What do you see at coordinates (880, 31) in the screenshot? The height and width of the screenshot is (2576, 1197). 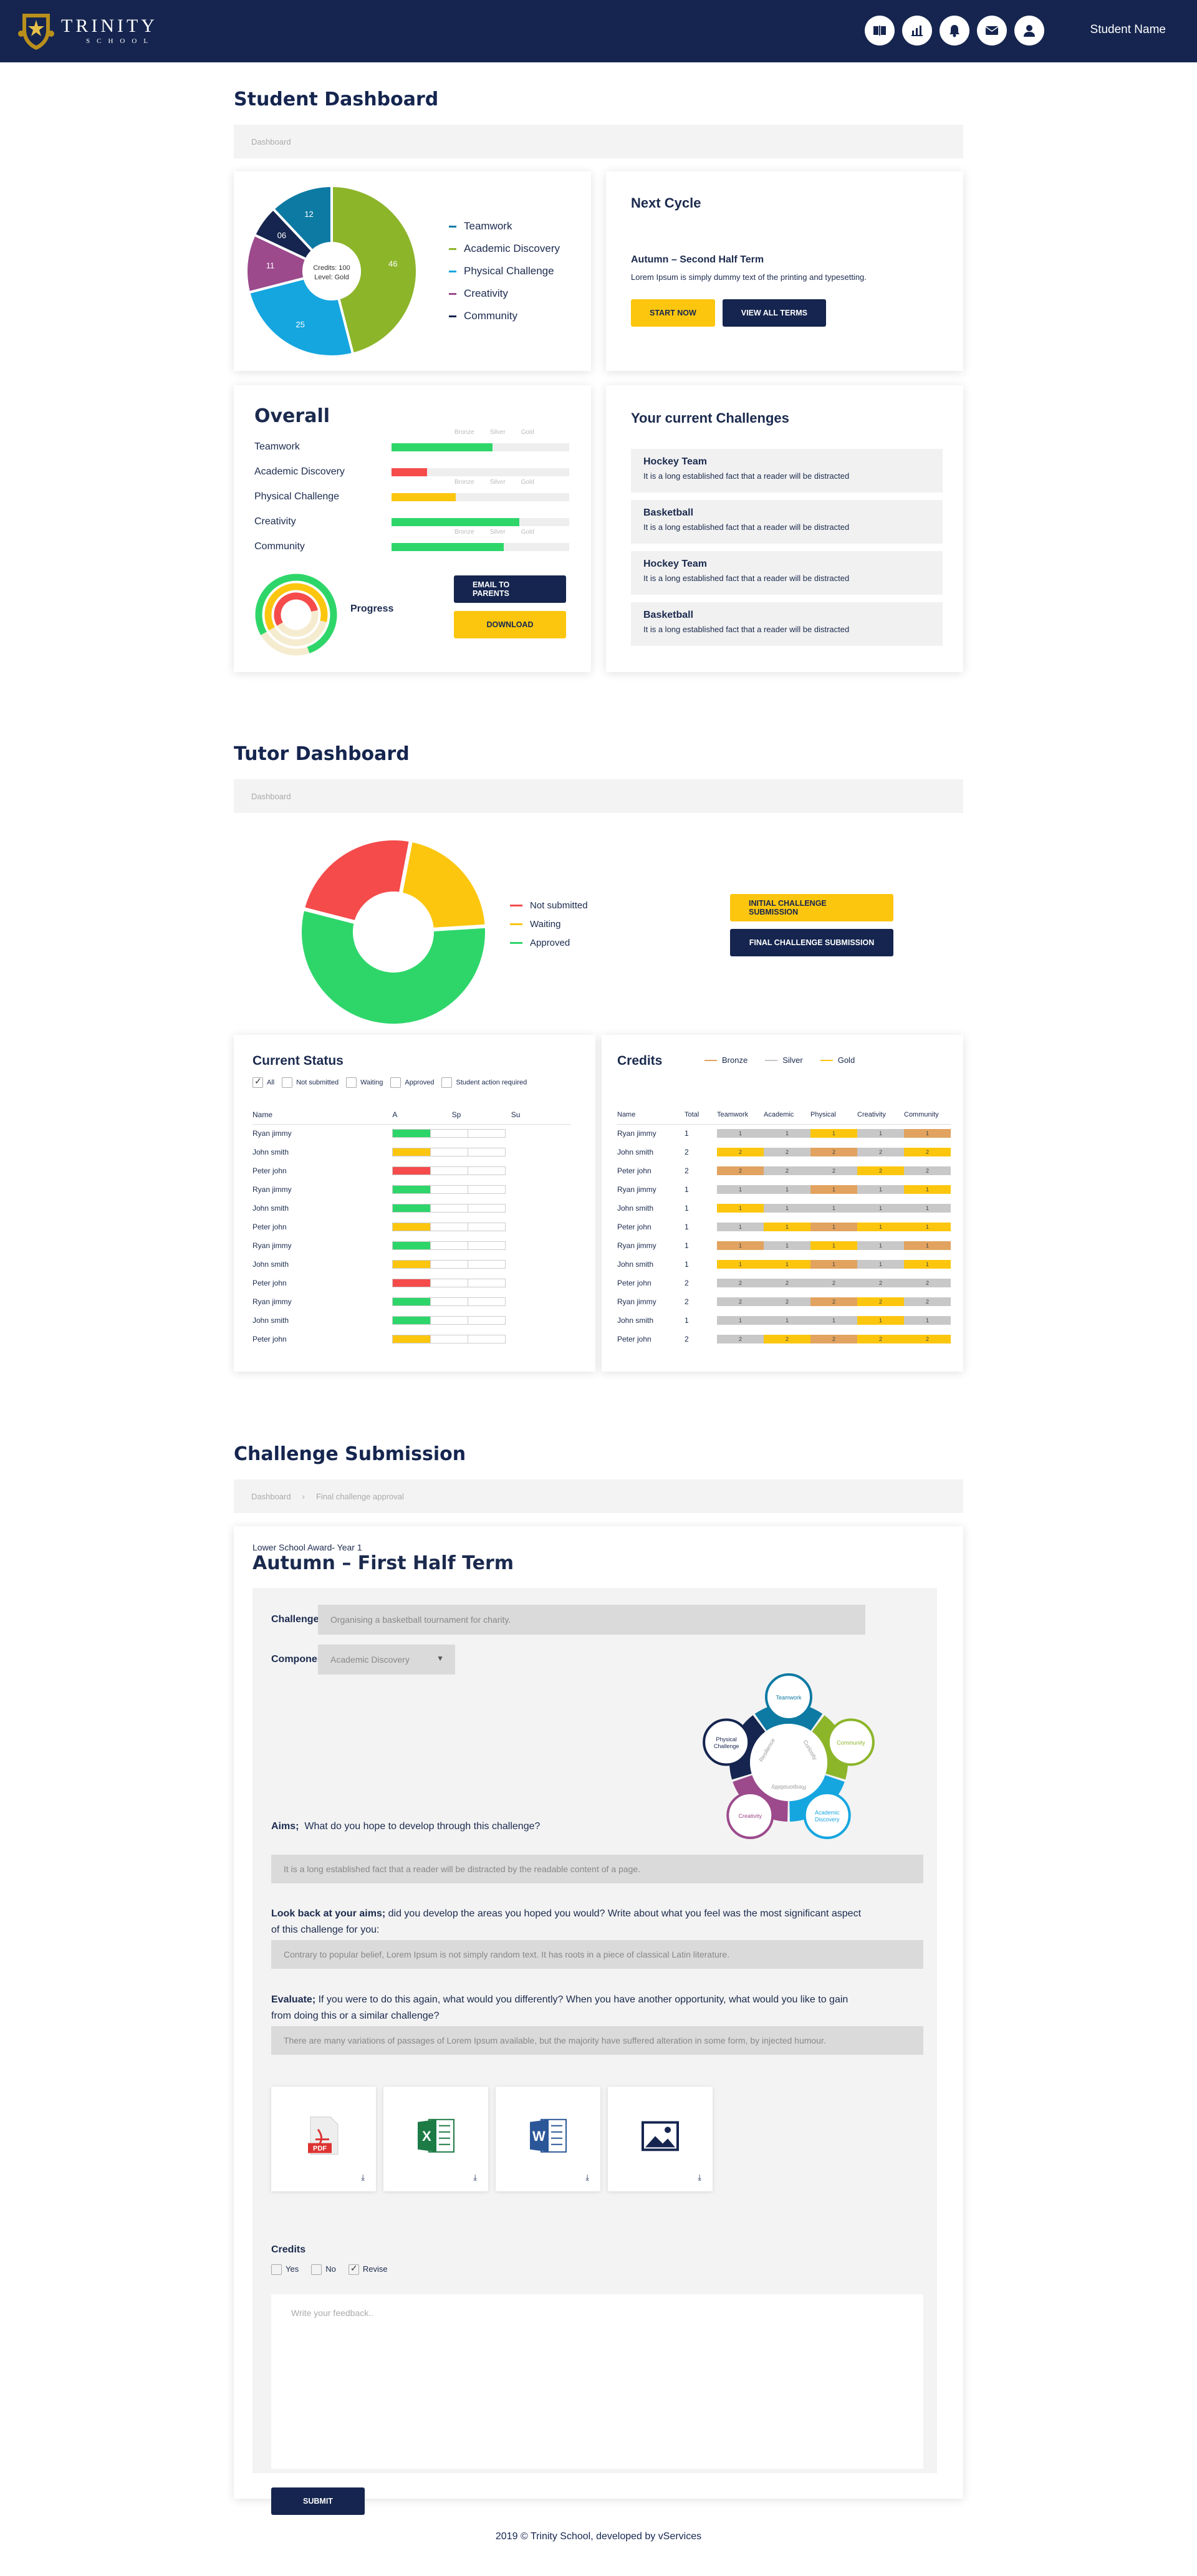 I see `book-icon` at bounding box center [880, 31].